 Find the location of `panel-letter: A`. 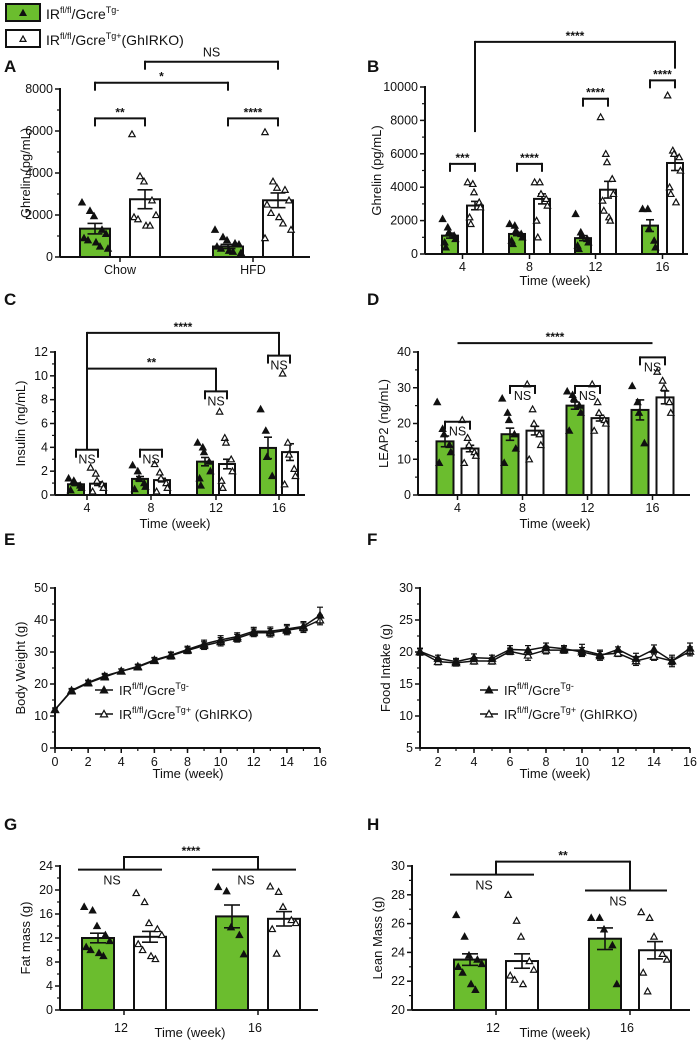

panel-letter: A is located at coordinates (10, 66).